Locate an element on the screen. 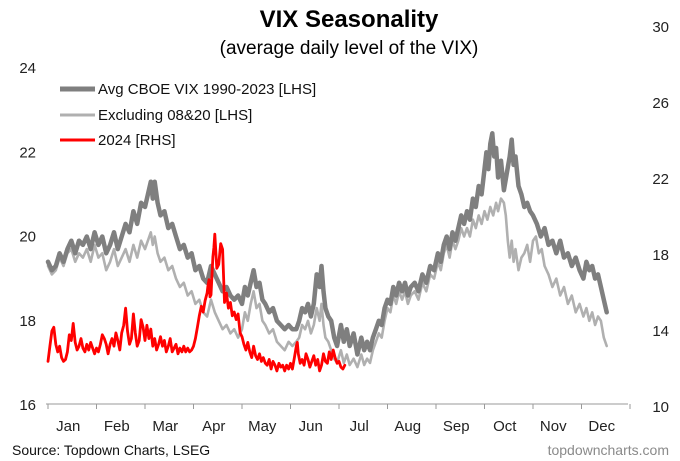 The width and height of the screenshot is (680, 461). x-axis: Jan Feb Mar Apr May Jun Jul Aug Sep Oct Nov Dec is located at coordinates (339, 419).